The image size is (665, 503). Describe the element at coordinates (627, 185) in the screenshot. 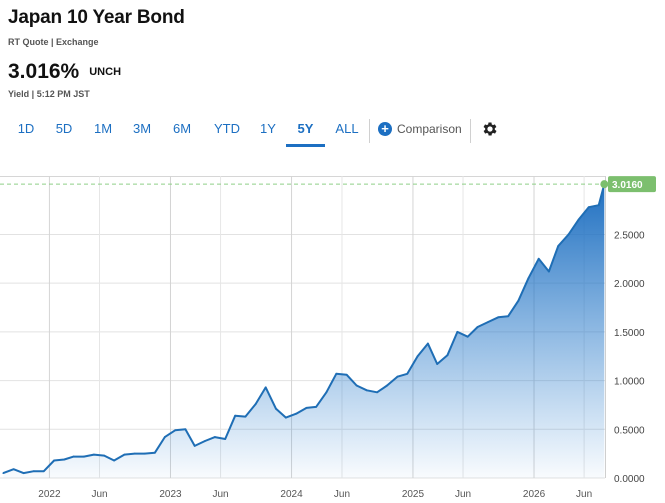

I see `last-value-label: 3.0160` at that location.